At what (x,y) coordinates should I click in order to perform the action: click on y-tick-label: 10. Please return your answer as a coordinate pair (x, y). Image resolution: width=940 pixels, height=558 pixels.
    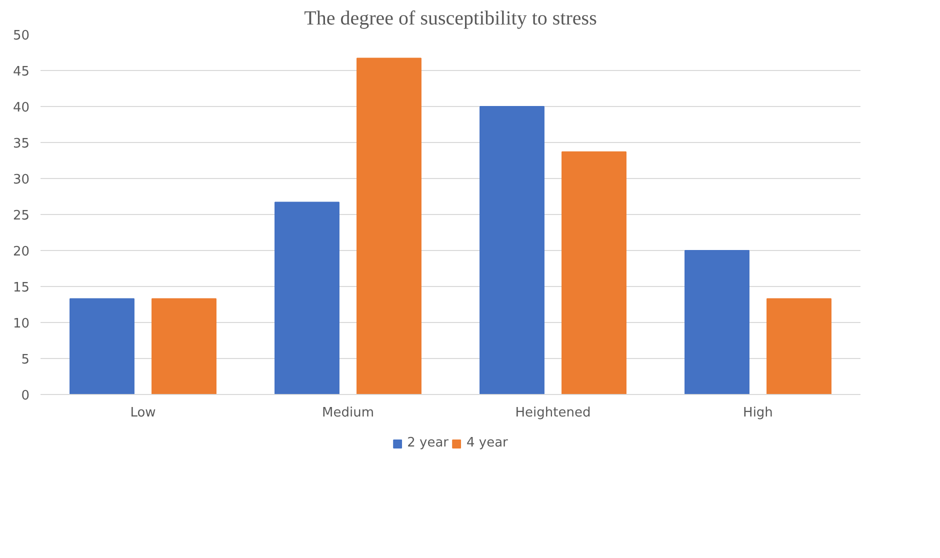
    Looking at the image, I should click on (21, 324).